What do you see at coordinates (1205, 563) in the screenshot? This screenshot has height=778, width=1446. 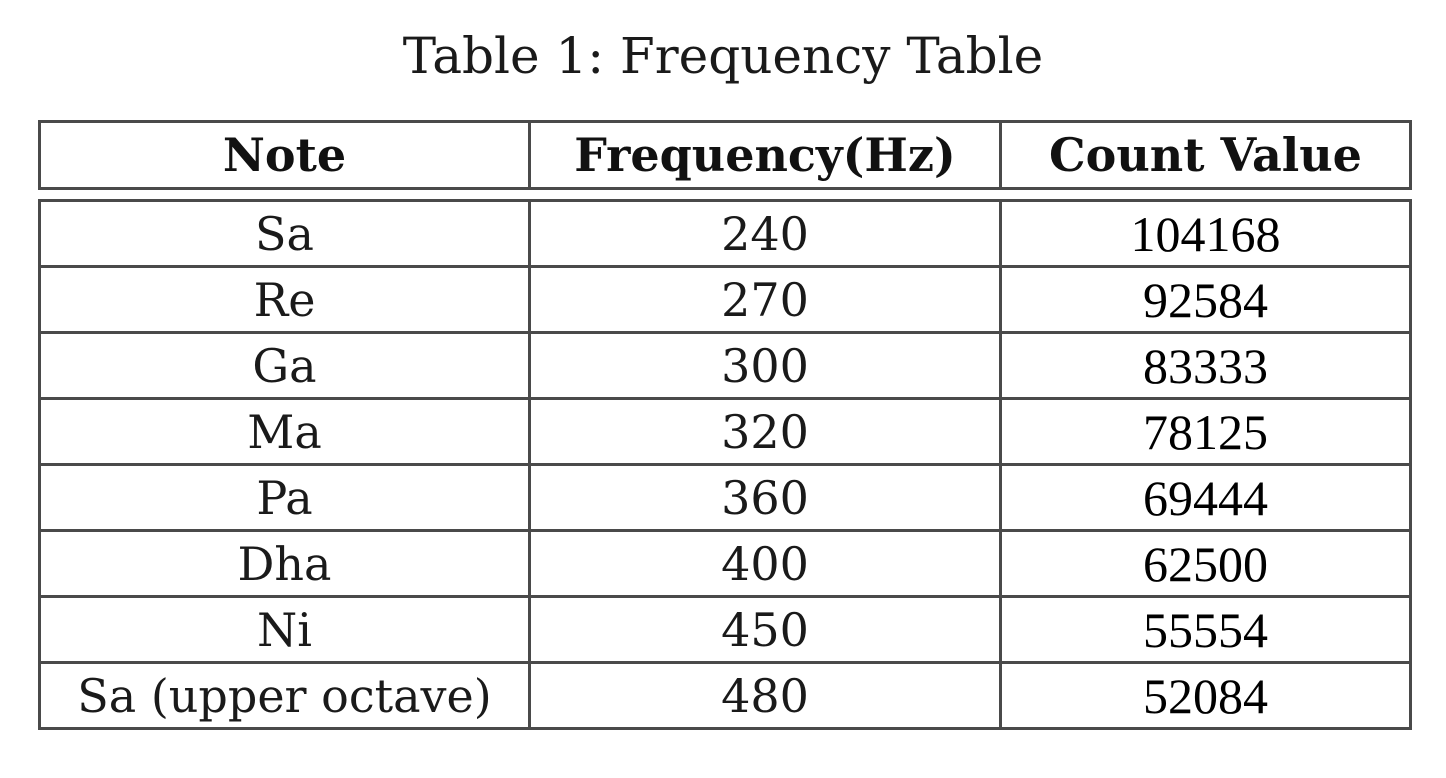 I see `count-value-cell: 62500` at bounding box center [1205, 563].